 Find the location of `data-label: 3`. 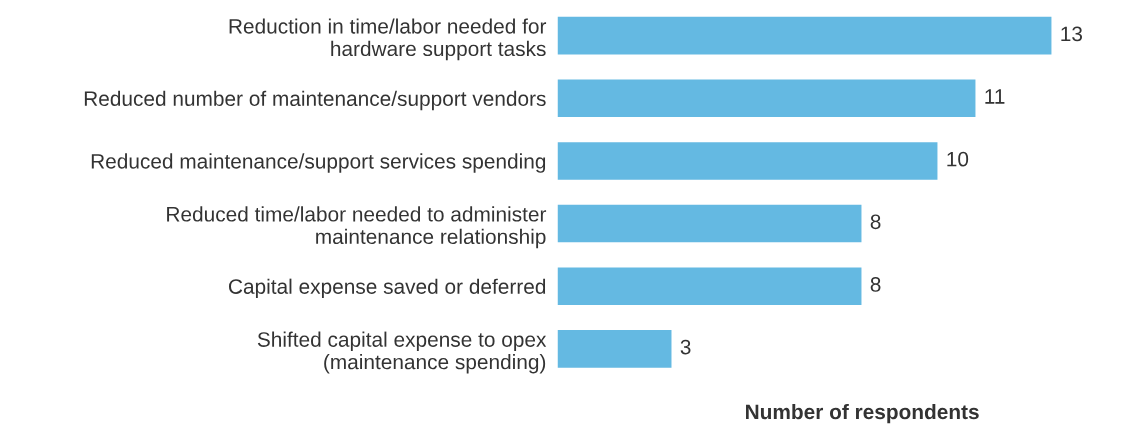

data-label: 3 is located at coordinates (685, 347).